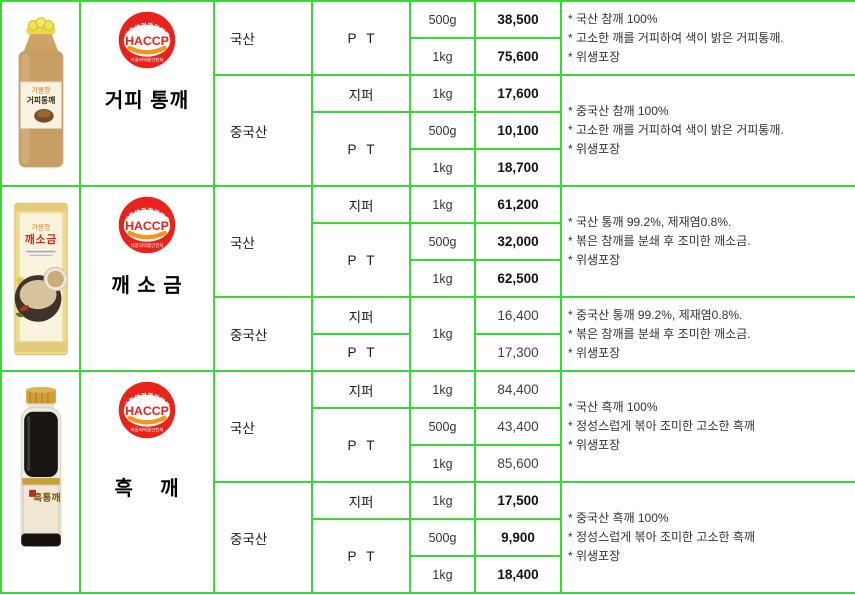 The height and width of the screenshot is (595, 855). I want to click on price-cell: 85,600, so click(518, 463).